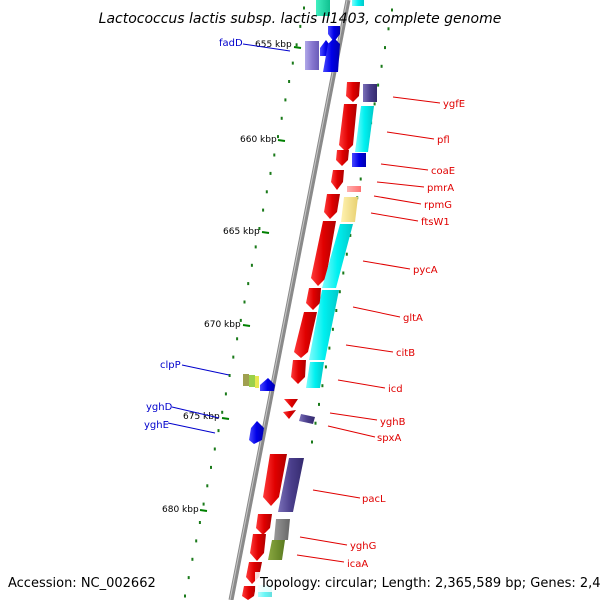 The width and height of the screenshot is (600, 600). I want to click on gene-label: pycA, so click(425, 270).